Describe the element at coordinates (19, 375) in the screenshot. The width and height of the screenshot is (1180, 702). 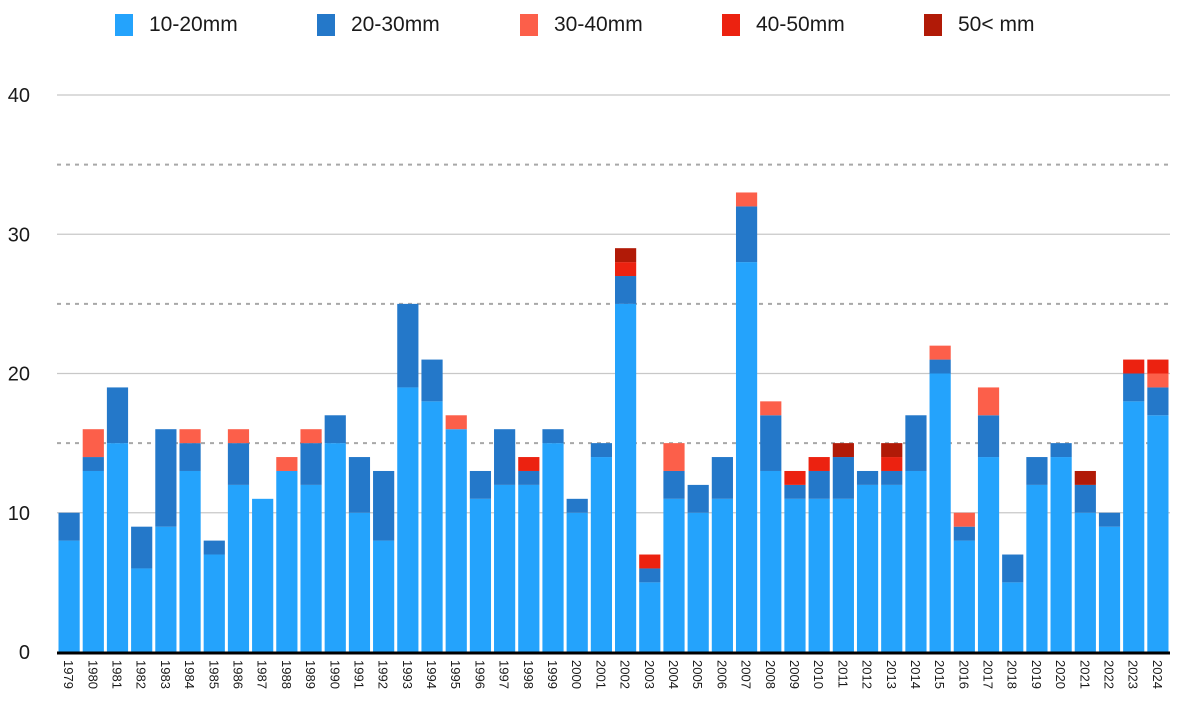
I see `y-tick-label: 20` at that location.